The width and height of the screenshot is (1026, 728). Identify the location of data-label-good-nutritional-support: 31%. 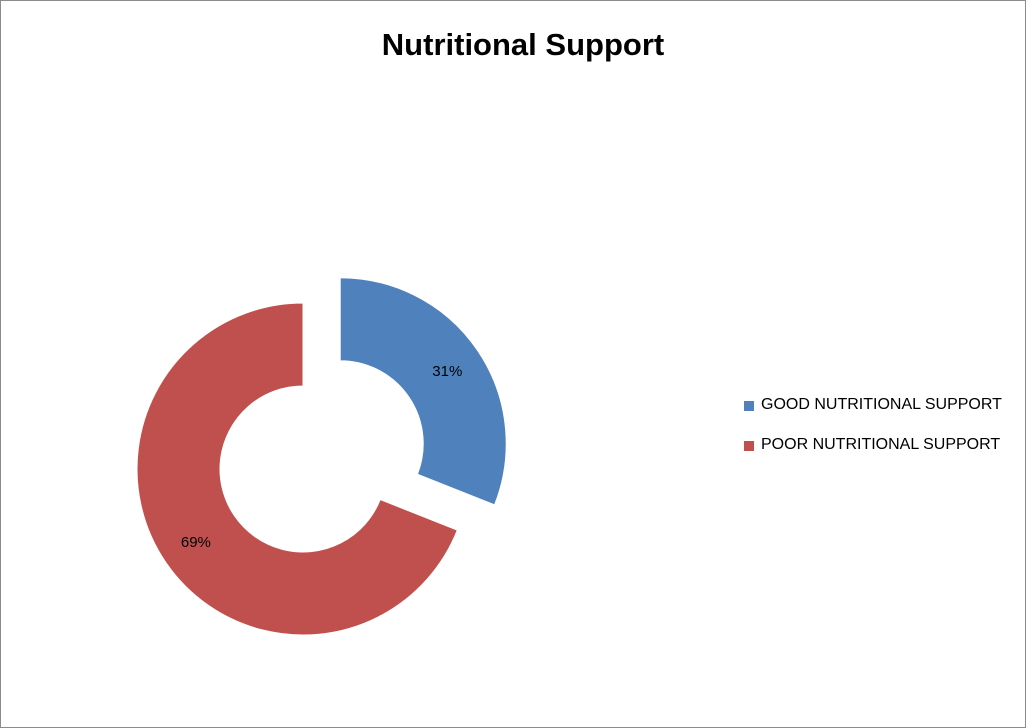
(447, 371).